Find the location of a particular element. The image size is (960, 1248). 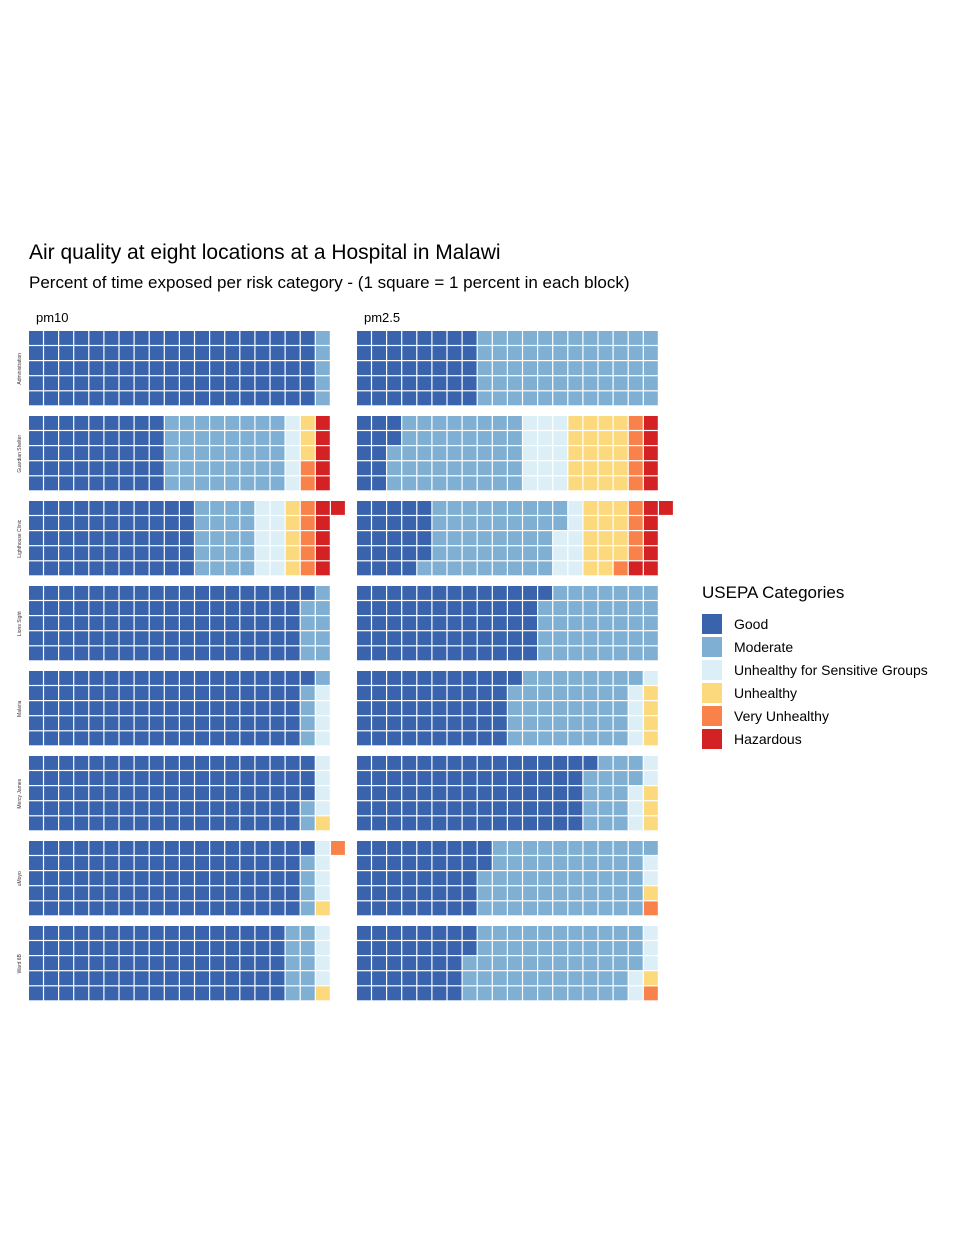

waffle-square-pm10-administration-moderate is located at coordinates (322, 353).